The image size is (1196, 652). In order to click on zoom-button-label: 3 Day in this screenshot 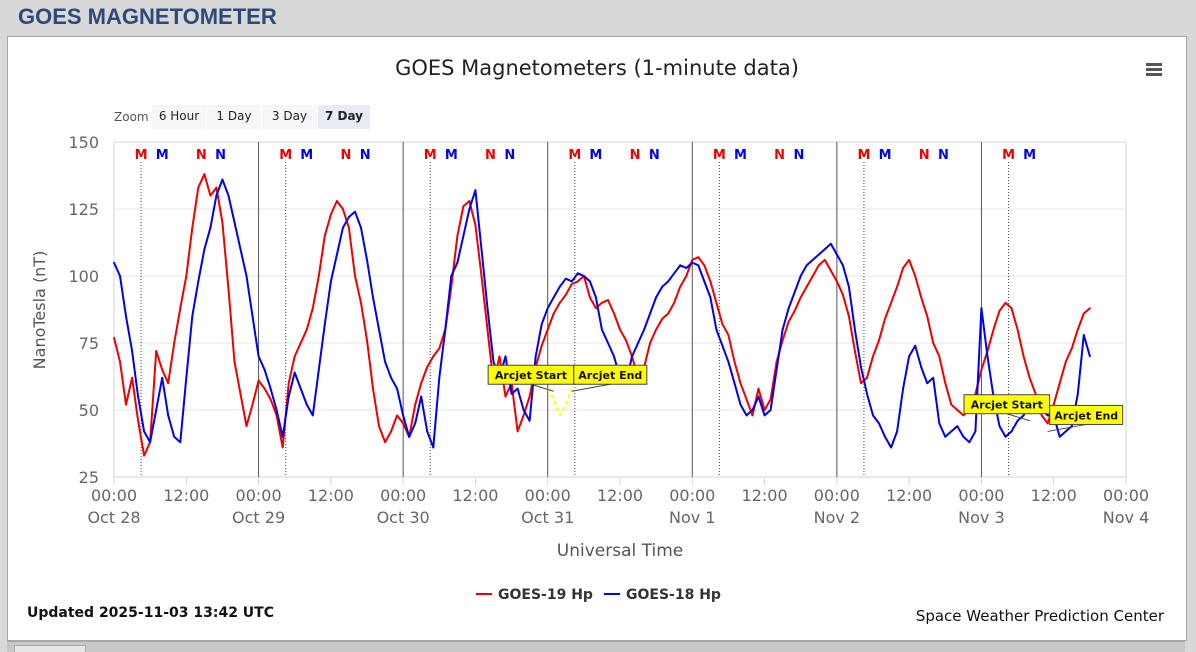, I will do `click(289, 116)`.